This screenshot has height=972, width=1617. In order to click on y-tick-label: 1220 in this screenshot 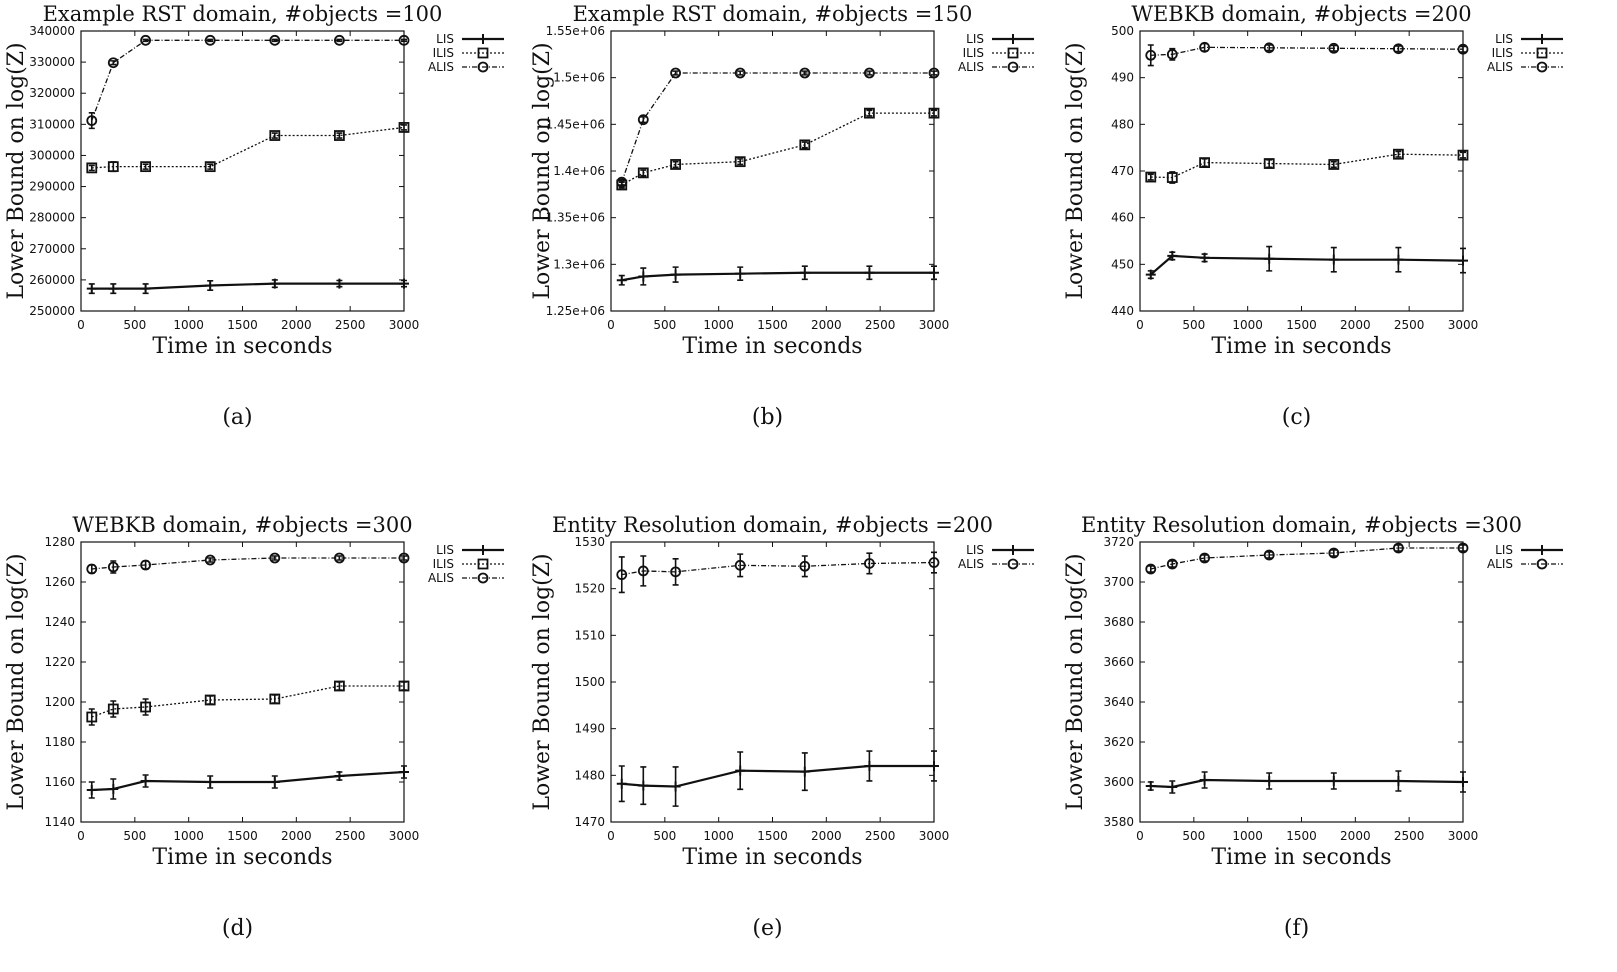, I will do `click(59, 662)`.